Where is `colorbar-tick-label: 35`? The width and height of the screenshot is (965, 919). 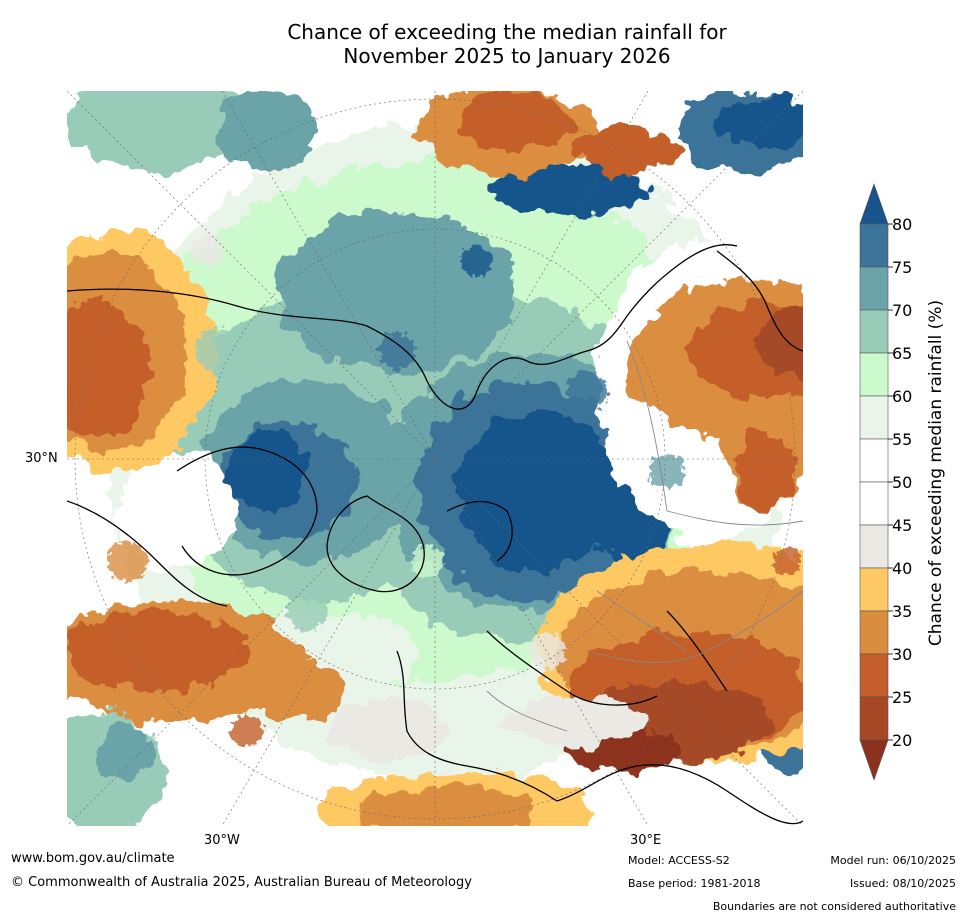 colorbar-tick-label: 35 is located at coordinates (902, 611).